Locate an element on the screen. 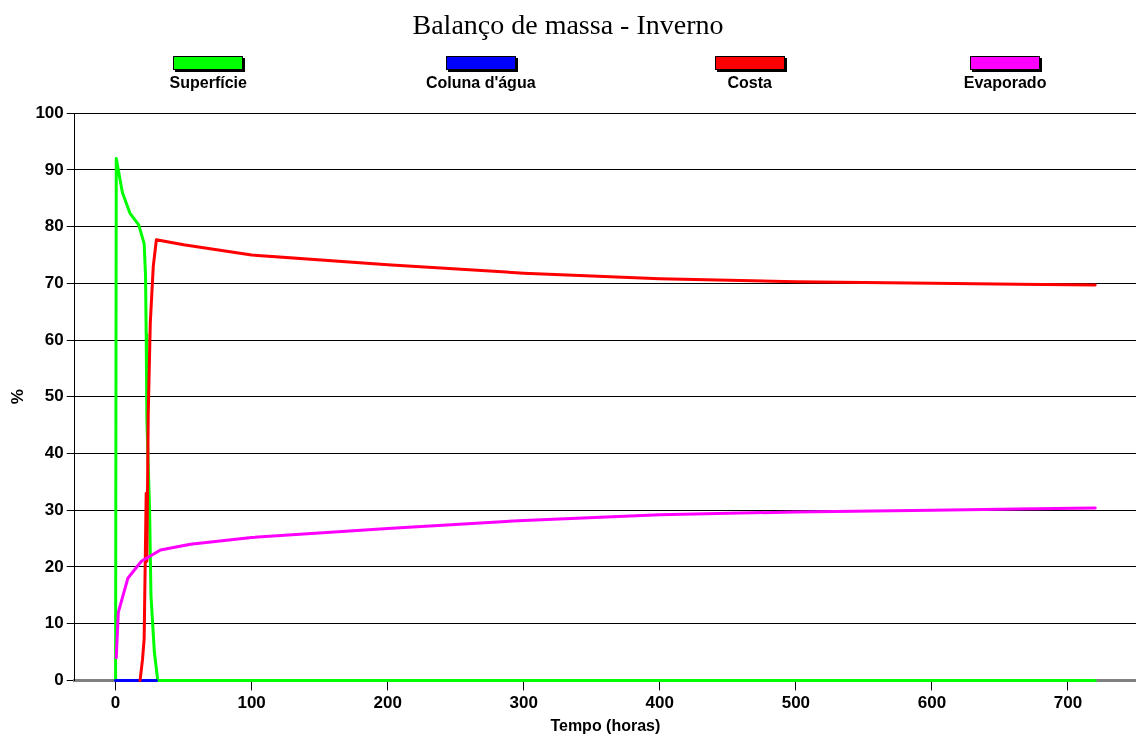 The height and width of the screenshot is (740, 1136). x-axis-title: Tempo (horas) is located at coordinates (605, 725).